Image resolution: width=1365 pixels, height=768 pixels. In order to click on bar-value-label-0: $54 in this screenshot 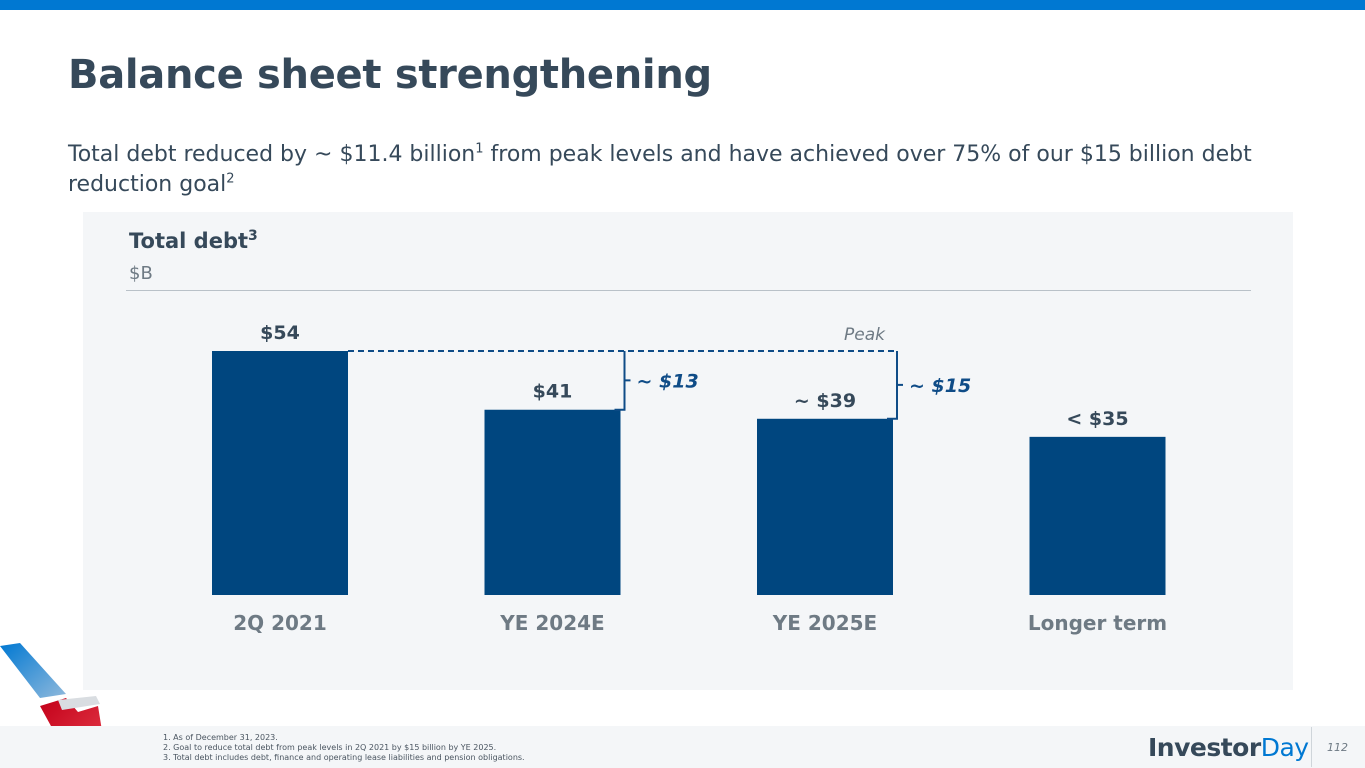, I will do `click(280, 333)`.